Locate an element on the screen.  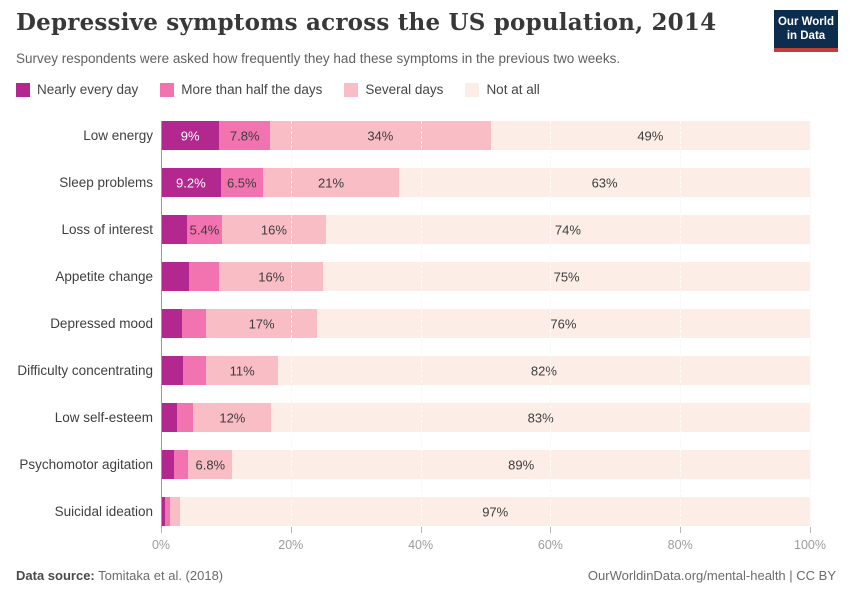
x-axis-tick-label: 100% is located at coordinates (810, 545).